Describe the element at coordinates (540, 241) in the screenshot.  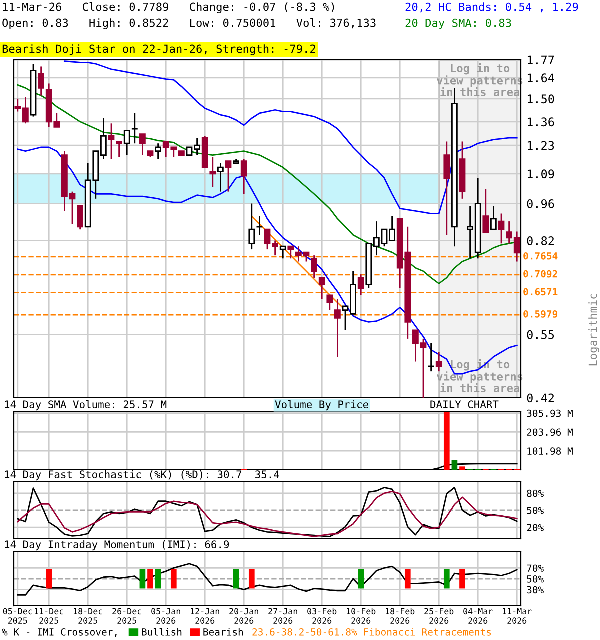
I see `y-tick-label: 0.82` at that location.